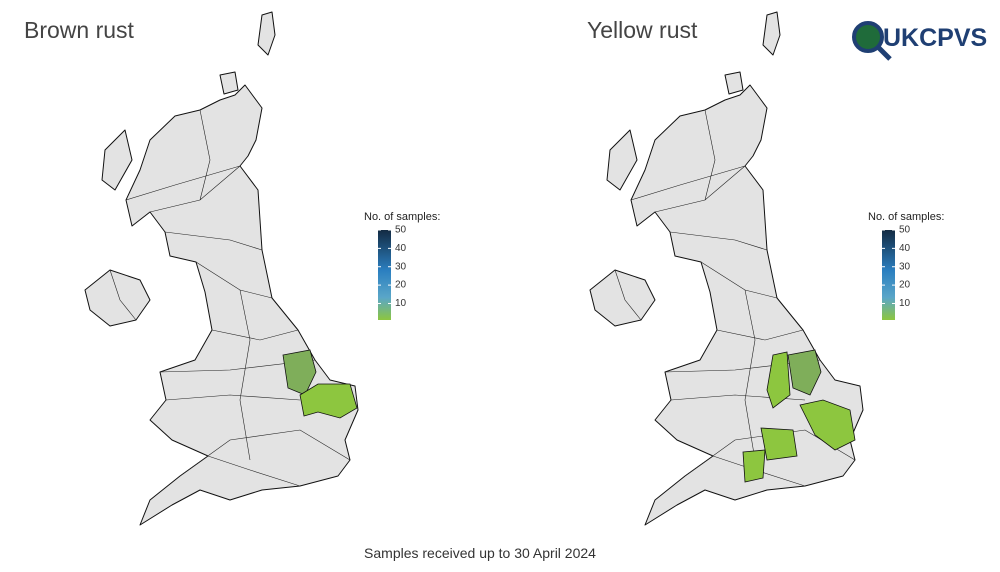 The image size is (1000, 572). What do you see at coordinates (480, 553) in the screenshot?
I see `caption: Samples received up to 30 April 2024` at bounding box center [480, 553].